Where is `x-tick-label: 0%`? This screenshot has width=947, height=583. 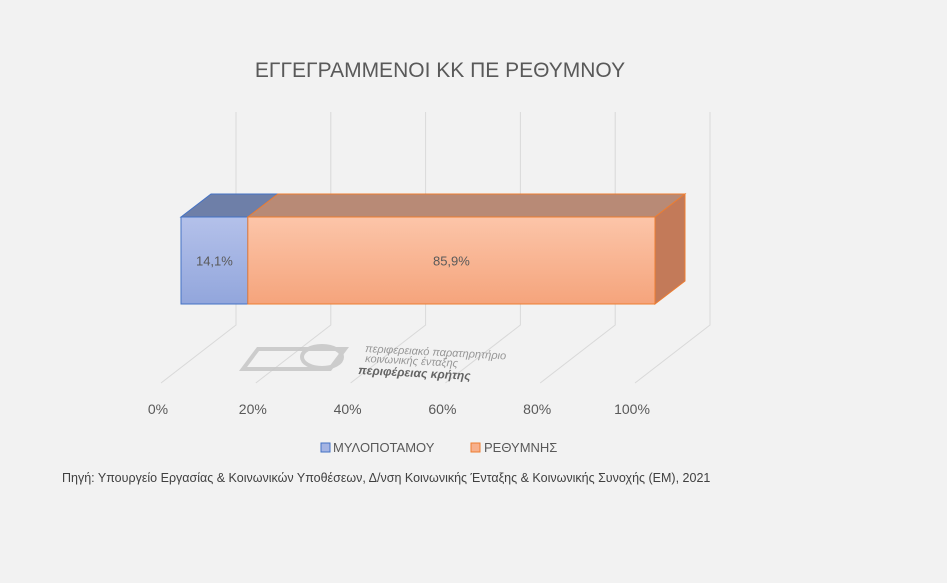 x-tick-label: 0% is located at coordinates (158, 409).